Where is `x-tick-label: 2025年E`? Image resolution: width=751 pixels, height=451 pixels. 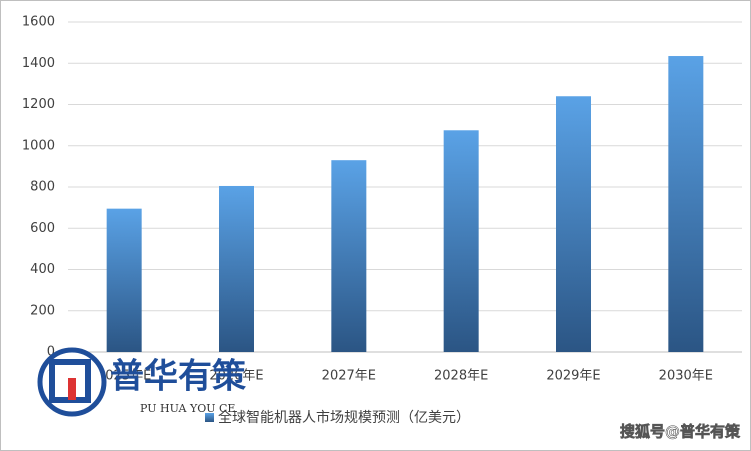 x-tick-label: 2025年E is located at coordinates (124, 376).